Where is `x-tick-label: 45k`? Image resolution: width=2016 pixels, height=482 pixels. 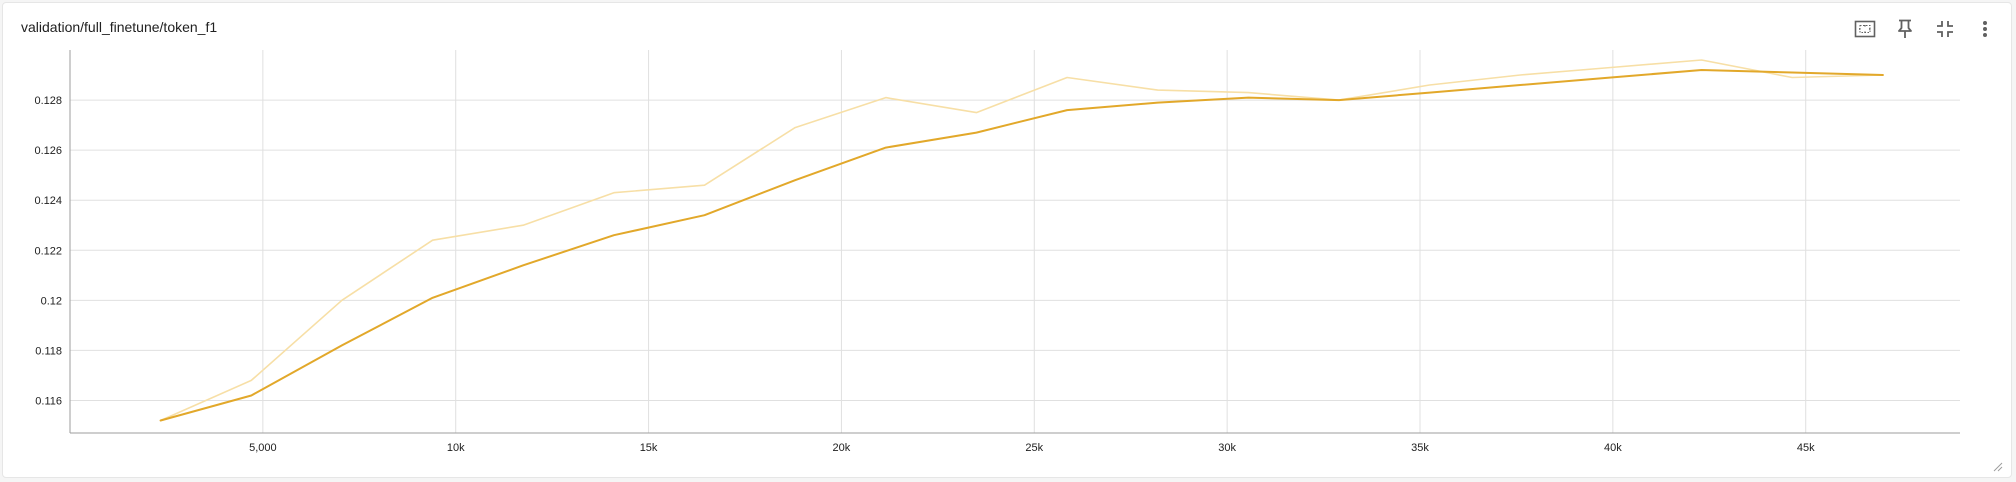
x-tick-label: 45k is located at coordinates (1806, 448).